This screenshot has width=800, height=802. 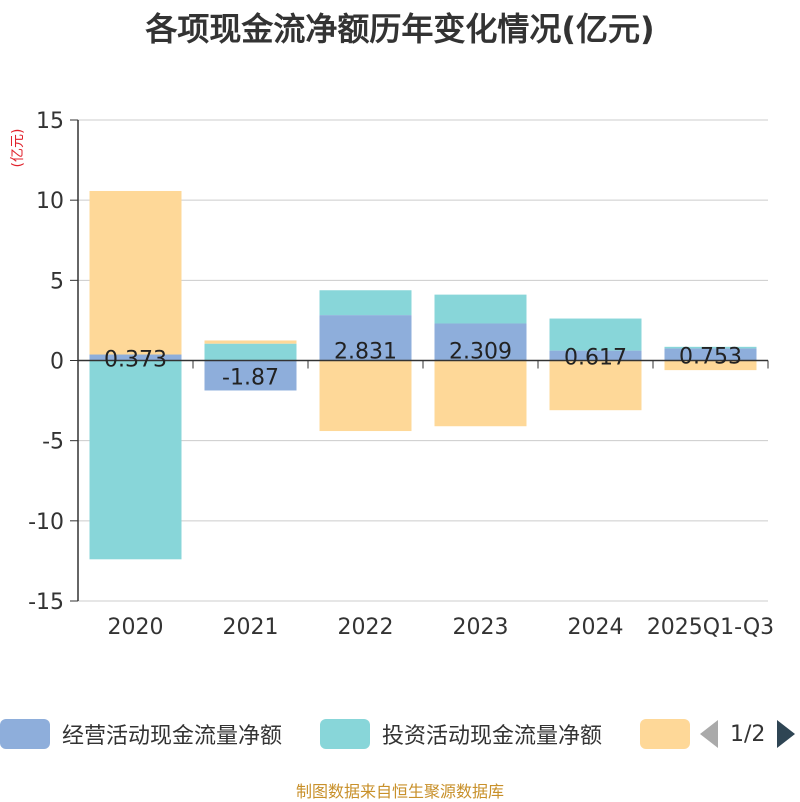 What do you see at coordinates (136, 627) in the screenshot?
I see `x-tick-label: 2020` at bounding box center [136, 627].